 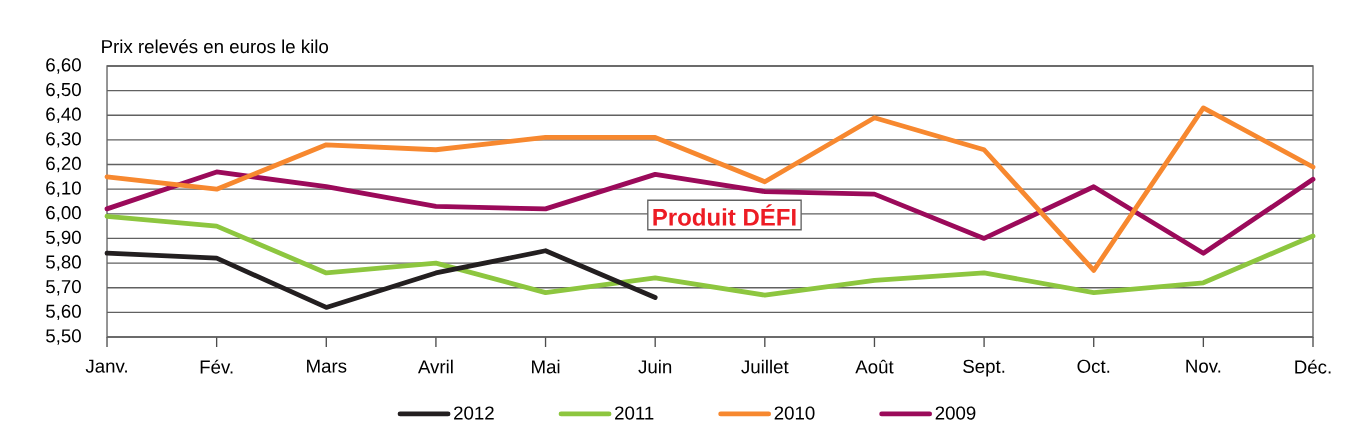 What do you see at coordinates (63, 90) in the screenshot?
I see `y-tick-label: 6,50` at bounding box center [63, 90].